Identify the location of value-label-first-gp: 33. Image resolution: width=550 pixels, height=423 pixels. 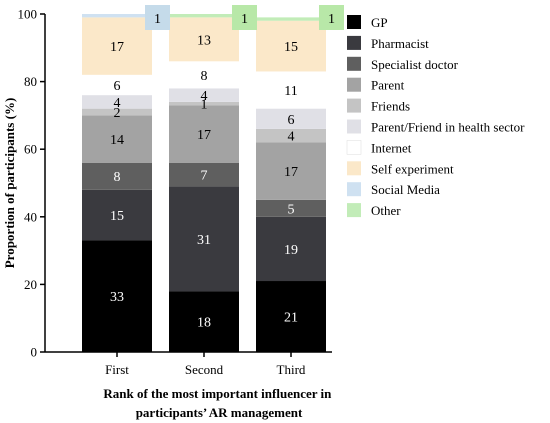
(117, 297).